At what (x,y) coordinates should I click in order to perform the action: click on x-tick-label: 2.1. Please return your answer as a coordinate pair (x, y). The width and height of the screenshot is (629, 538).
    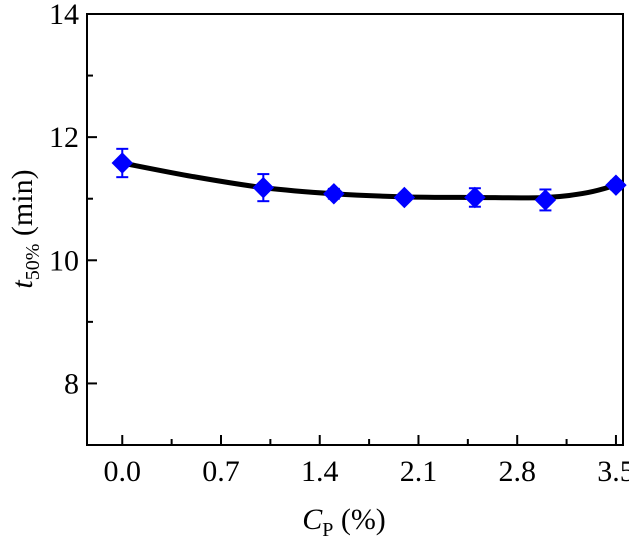
    Looking at the image, I should click on (419, 471).